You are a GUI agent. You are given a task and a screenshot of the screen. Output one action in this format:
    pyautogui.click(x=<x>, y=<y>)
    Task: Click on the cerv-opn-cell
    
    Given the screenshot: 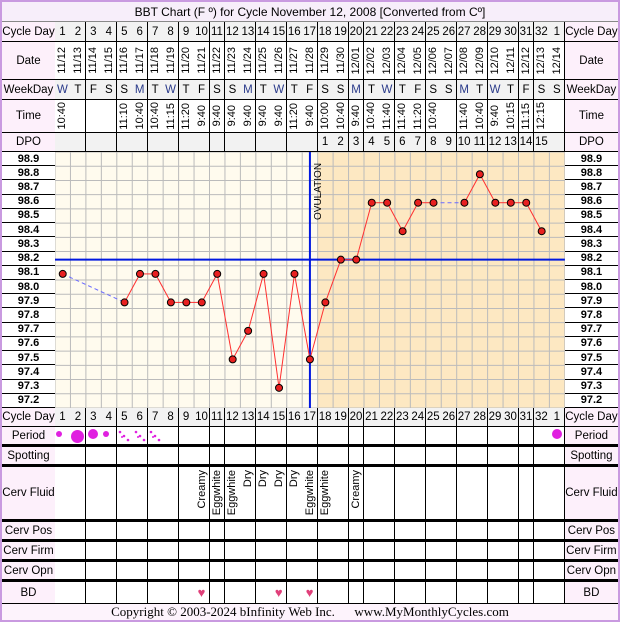 What is the action you would take?
    pyautogui.click(x=63, y=572)
    